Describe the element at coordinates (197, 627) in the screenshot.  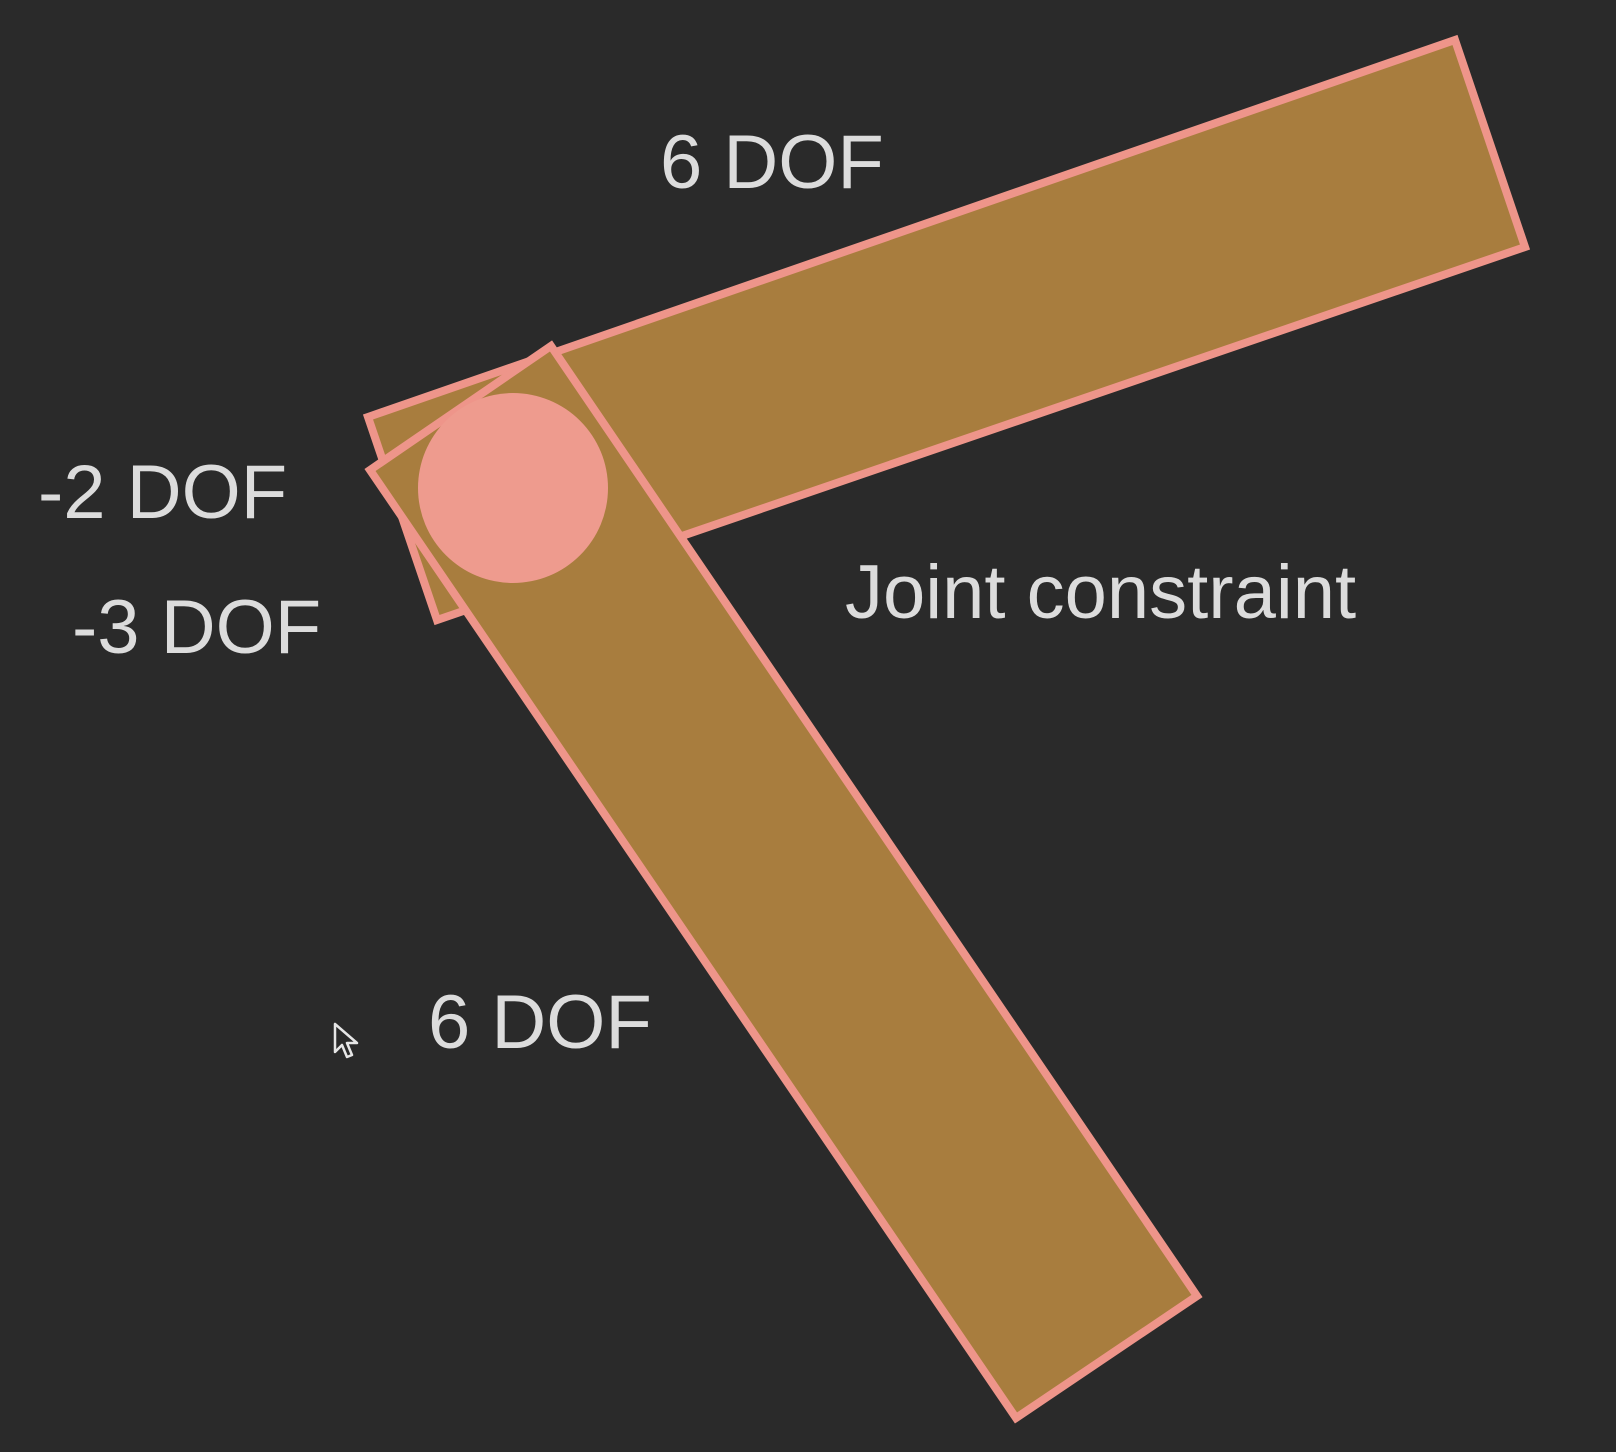
I see `minus-three-dof-label: -3 DOF` at that location.